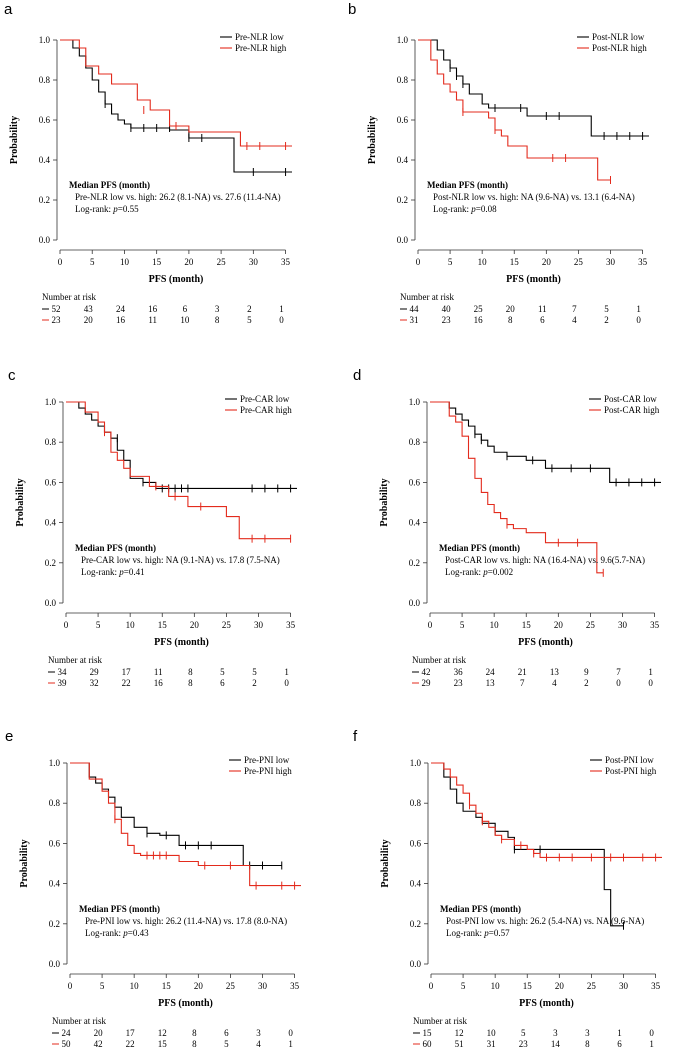 The width and height of the screenshot is (678, 1049). Describe the element at coordinates (67, 1044) in the screenshot. I see `risk-count: 50` at that location.